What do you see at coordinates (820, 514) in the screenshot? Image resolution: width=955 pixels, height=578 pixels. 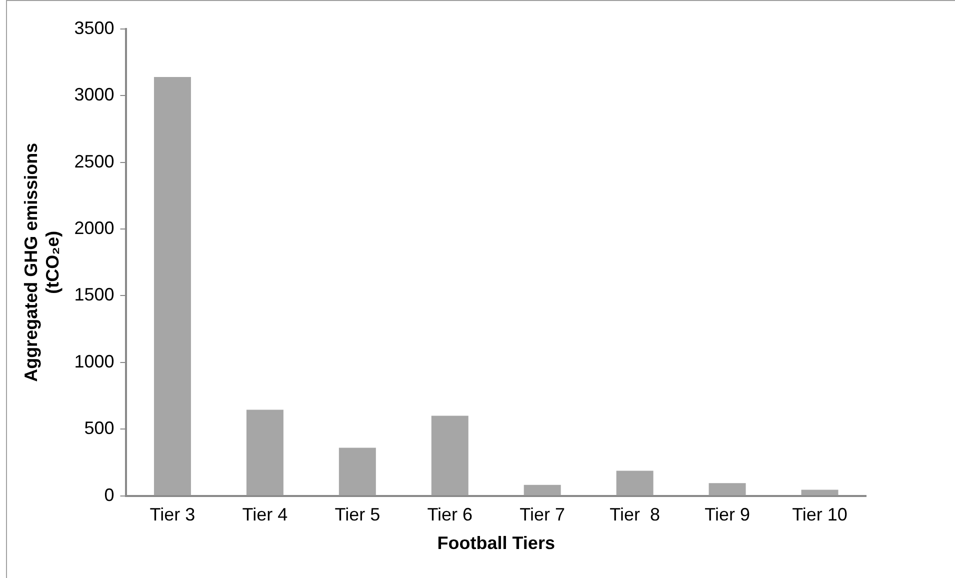 I see `x-tick-label: Tier 10` at bounding box center [820, 514].